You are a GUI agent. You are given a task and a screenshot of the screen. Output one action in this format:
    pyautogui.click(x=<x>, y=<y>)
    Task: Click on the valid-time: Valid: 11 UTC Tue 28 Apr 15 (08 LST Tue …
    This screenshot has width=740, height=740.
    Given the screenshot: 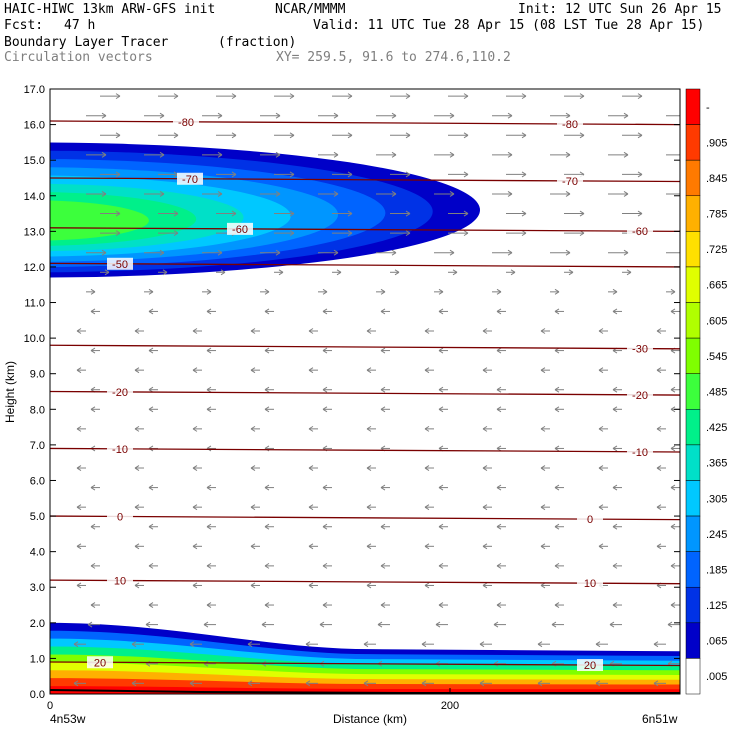 What is the action you would take?
    pyautogui.click(x=509, y=25)
    